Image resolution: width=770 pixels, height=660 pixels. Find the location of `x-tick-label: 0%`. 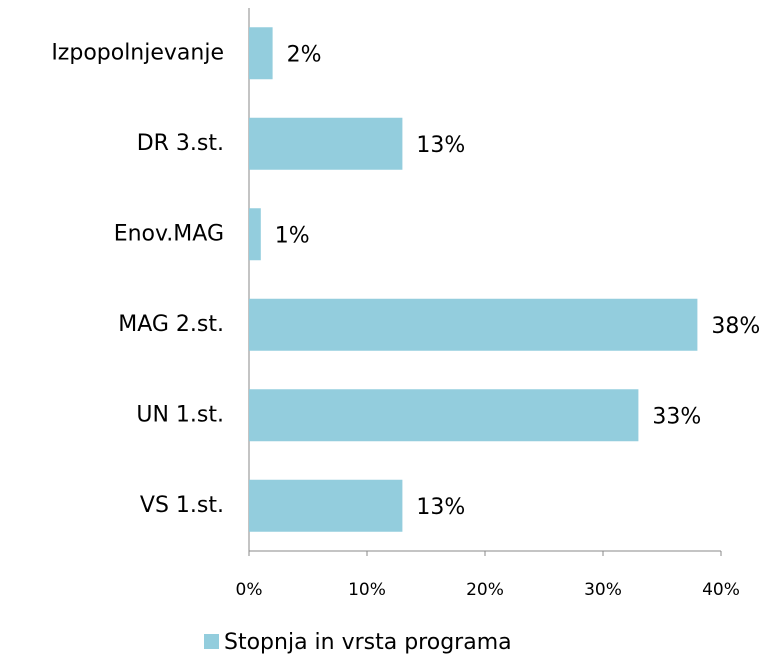

x-tick-label: 0% is located at coordinates (249, 590).